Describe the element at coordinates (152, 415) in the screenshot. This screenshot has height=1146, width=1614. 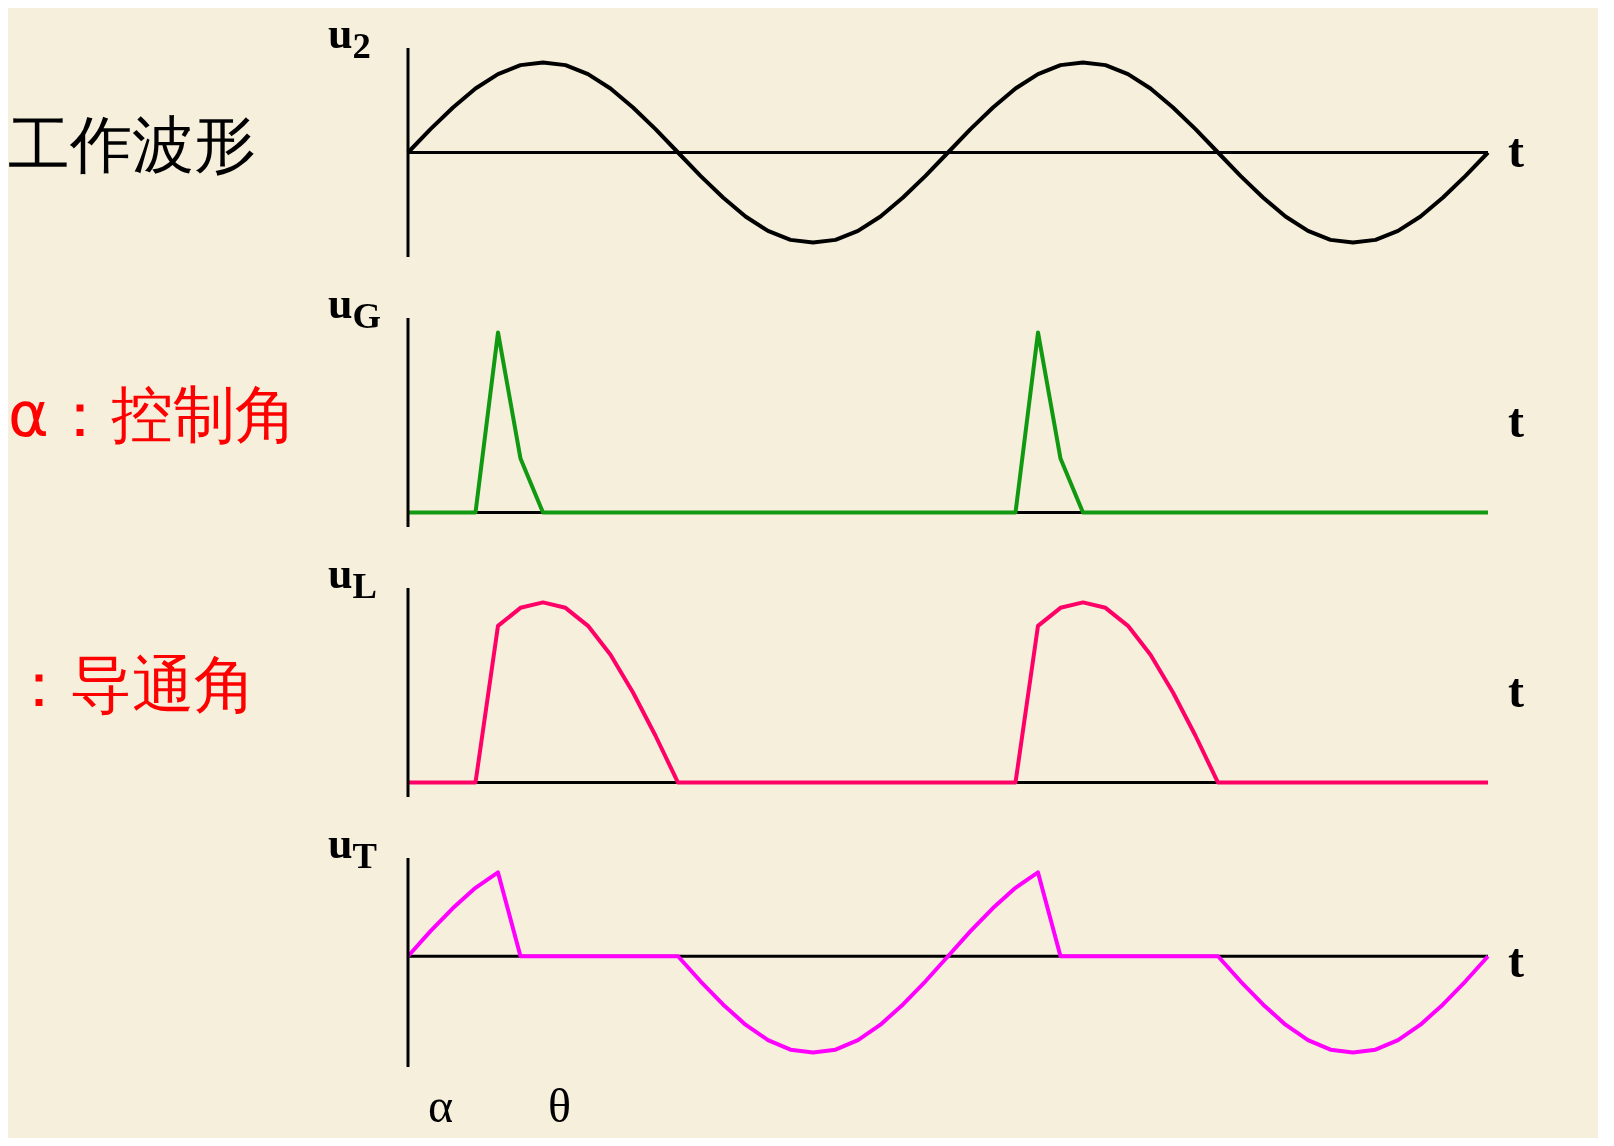
I see `text: α：控制角` at that location.